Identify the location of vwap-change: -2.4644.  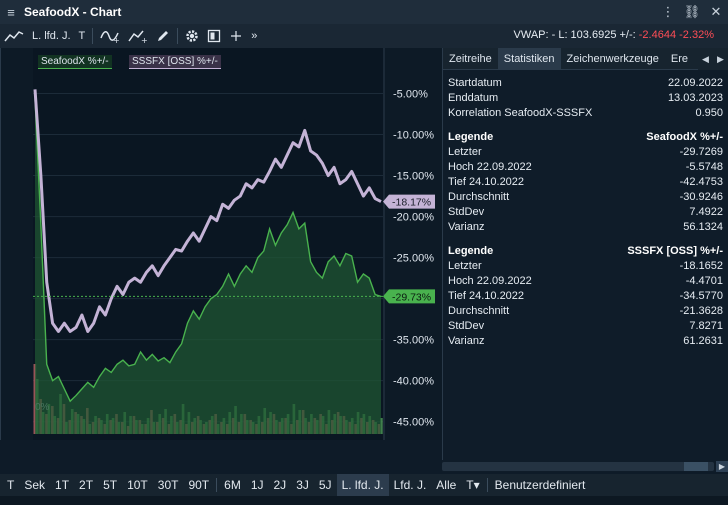
(657, 35).